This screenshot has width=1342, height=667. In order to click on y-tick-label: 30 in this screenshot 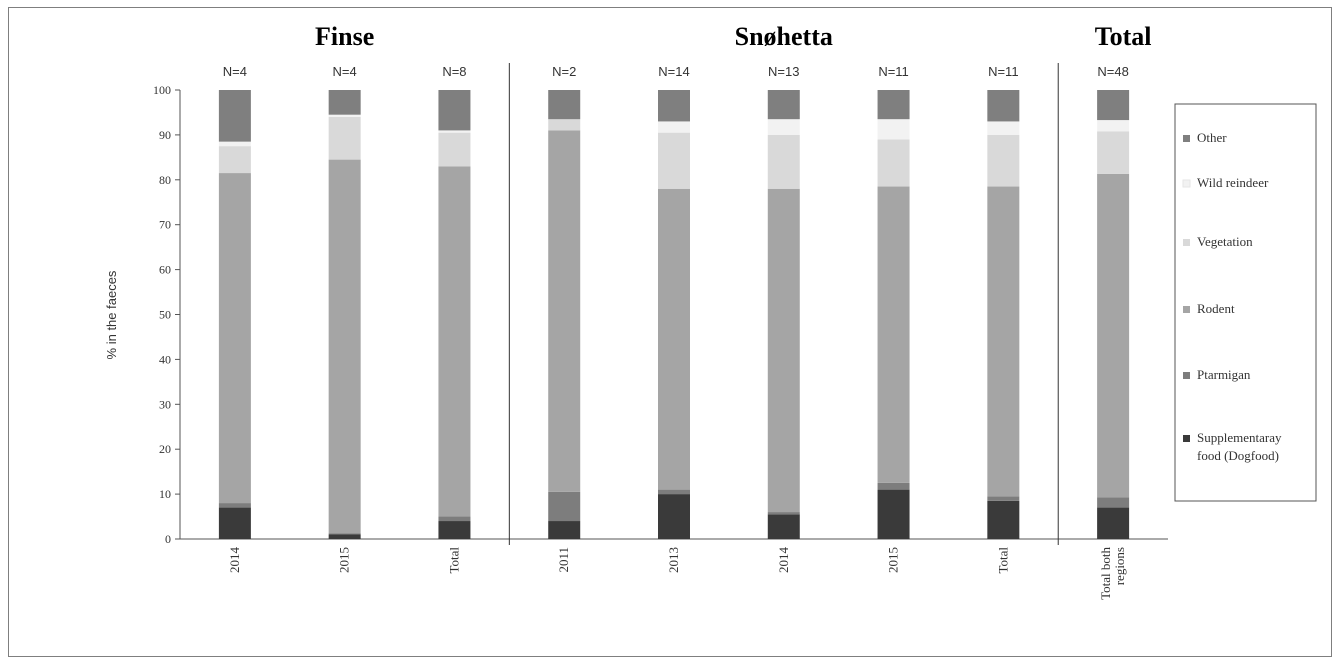, I will do `click(165, 404)`.